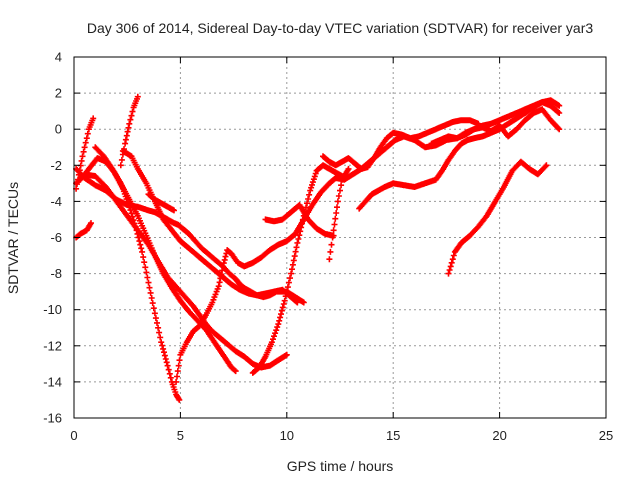  What do you see at coordinates (52, 418) in the screenshot?
I see `y-tick-label: -16` at bounding box center [52, 418].